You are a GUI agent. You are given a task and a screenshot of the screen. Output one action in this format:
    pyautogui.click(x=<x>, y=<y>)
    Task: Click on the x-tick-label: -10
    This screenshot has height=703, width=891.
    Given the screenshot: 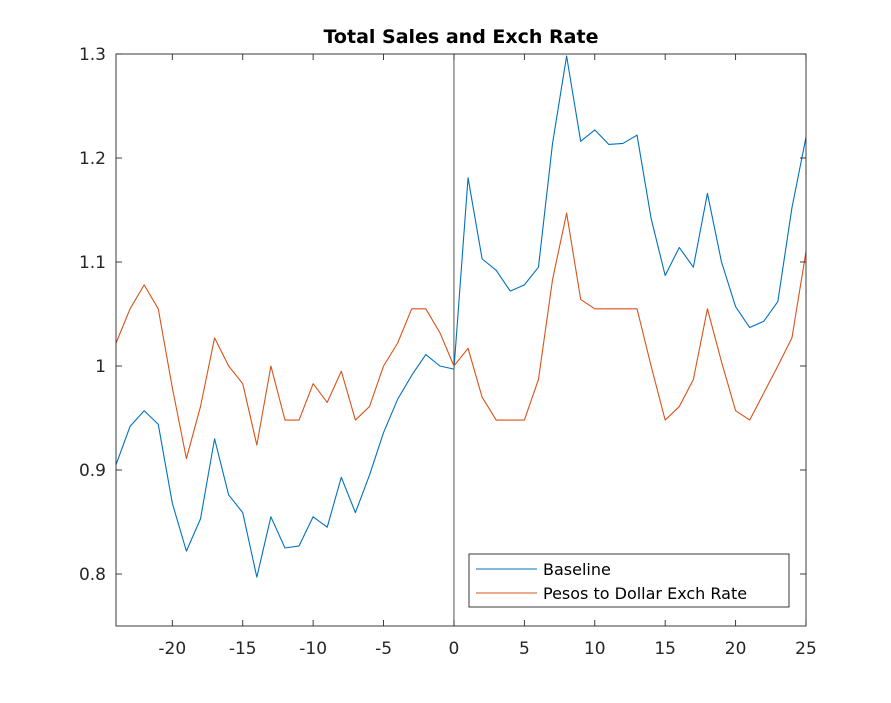 What is the action you would take?
    pyautogui.click(x=313, y=649)
    